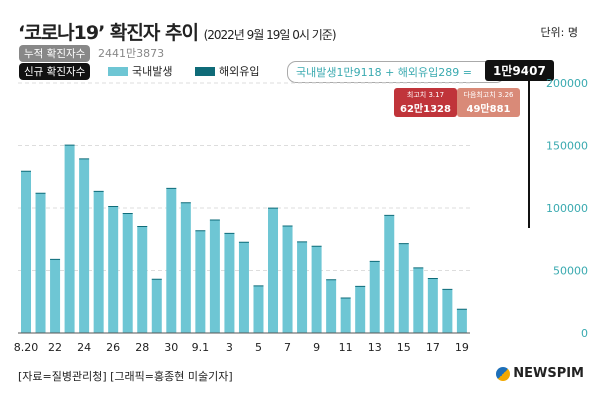 This screenshot has width=600, height=400. What do you see at coordinates (316, 347) in the screenshot?
I see `x-tick-label: 9` at bounding box center [316, 347].